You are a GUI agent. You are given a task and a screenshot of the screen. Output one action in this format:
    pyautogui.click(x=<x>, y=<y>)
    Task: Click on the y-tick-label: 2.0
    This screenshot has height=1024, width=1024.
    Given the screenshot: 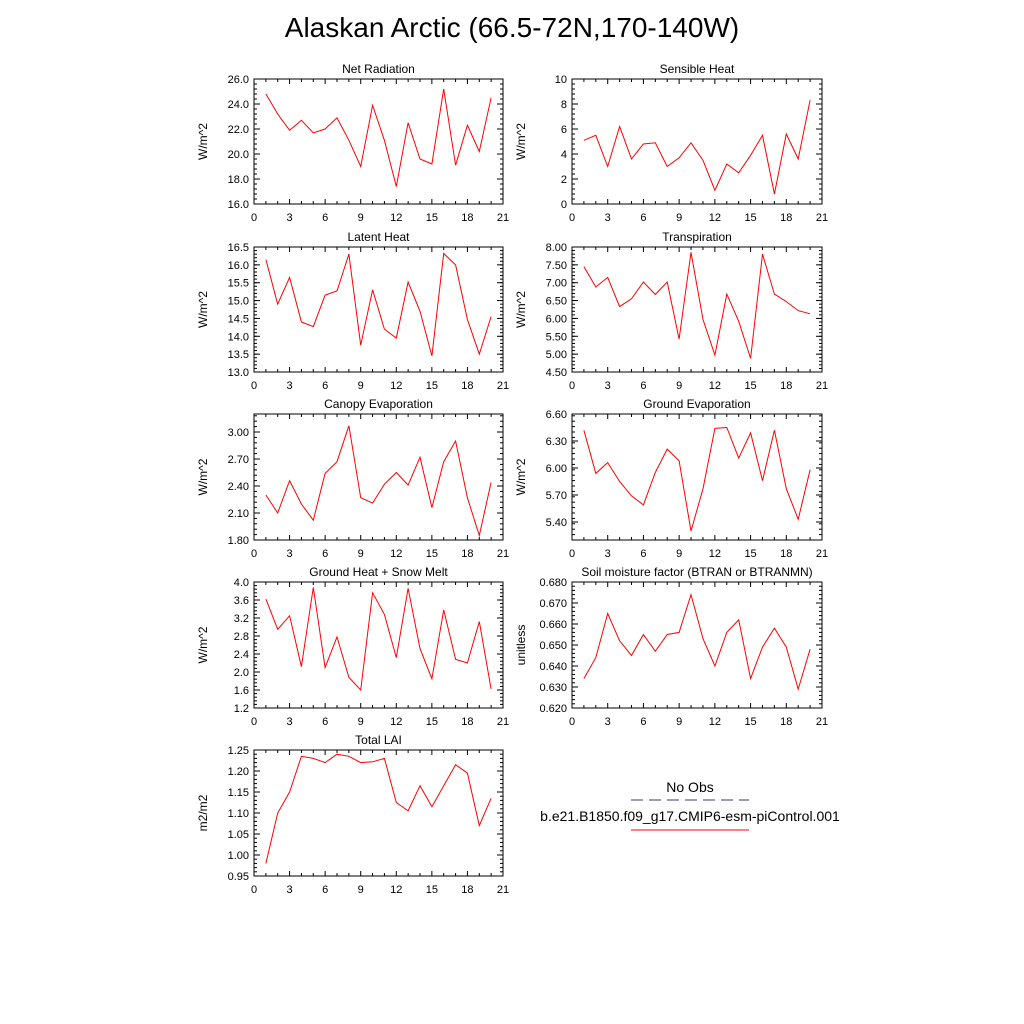 What is the action you would take?
    pyautogui.click(x=241, y=673)
    